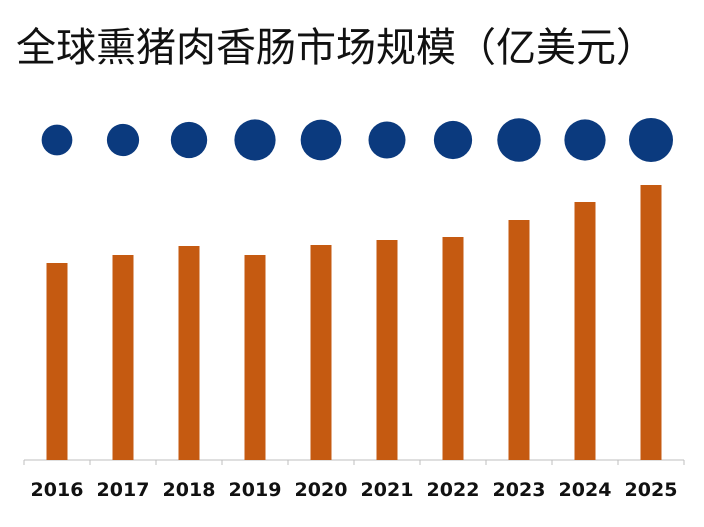  I want to click on bar-2021, so click(387, 350).